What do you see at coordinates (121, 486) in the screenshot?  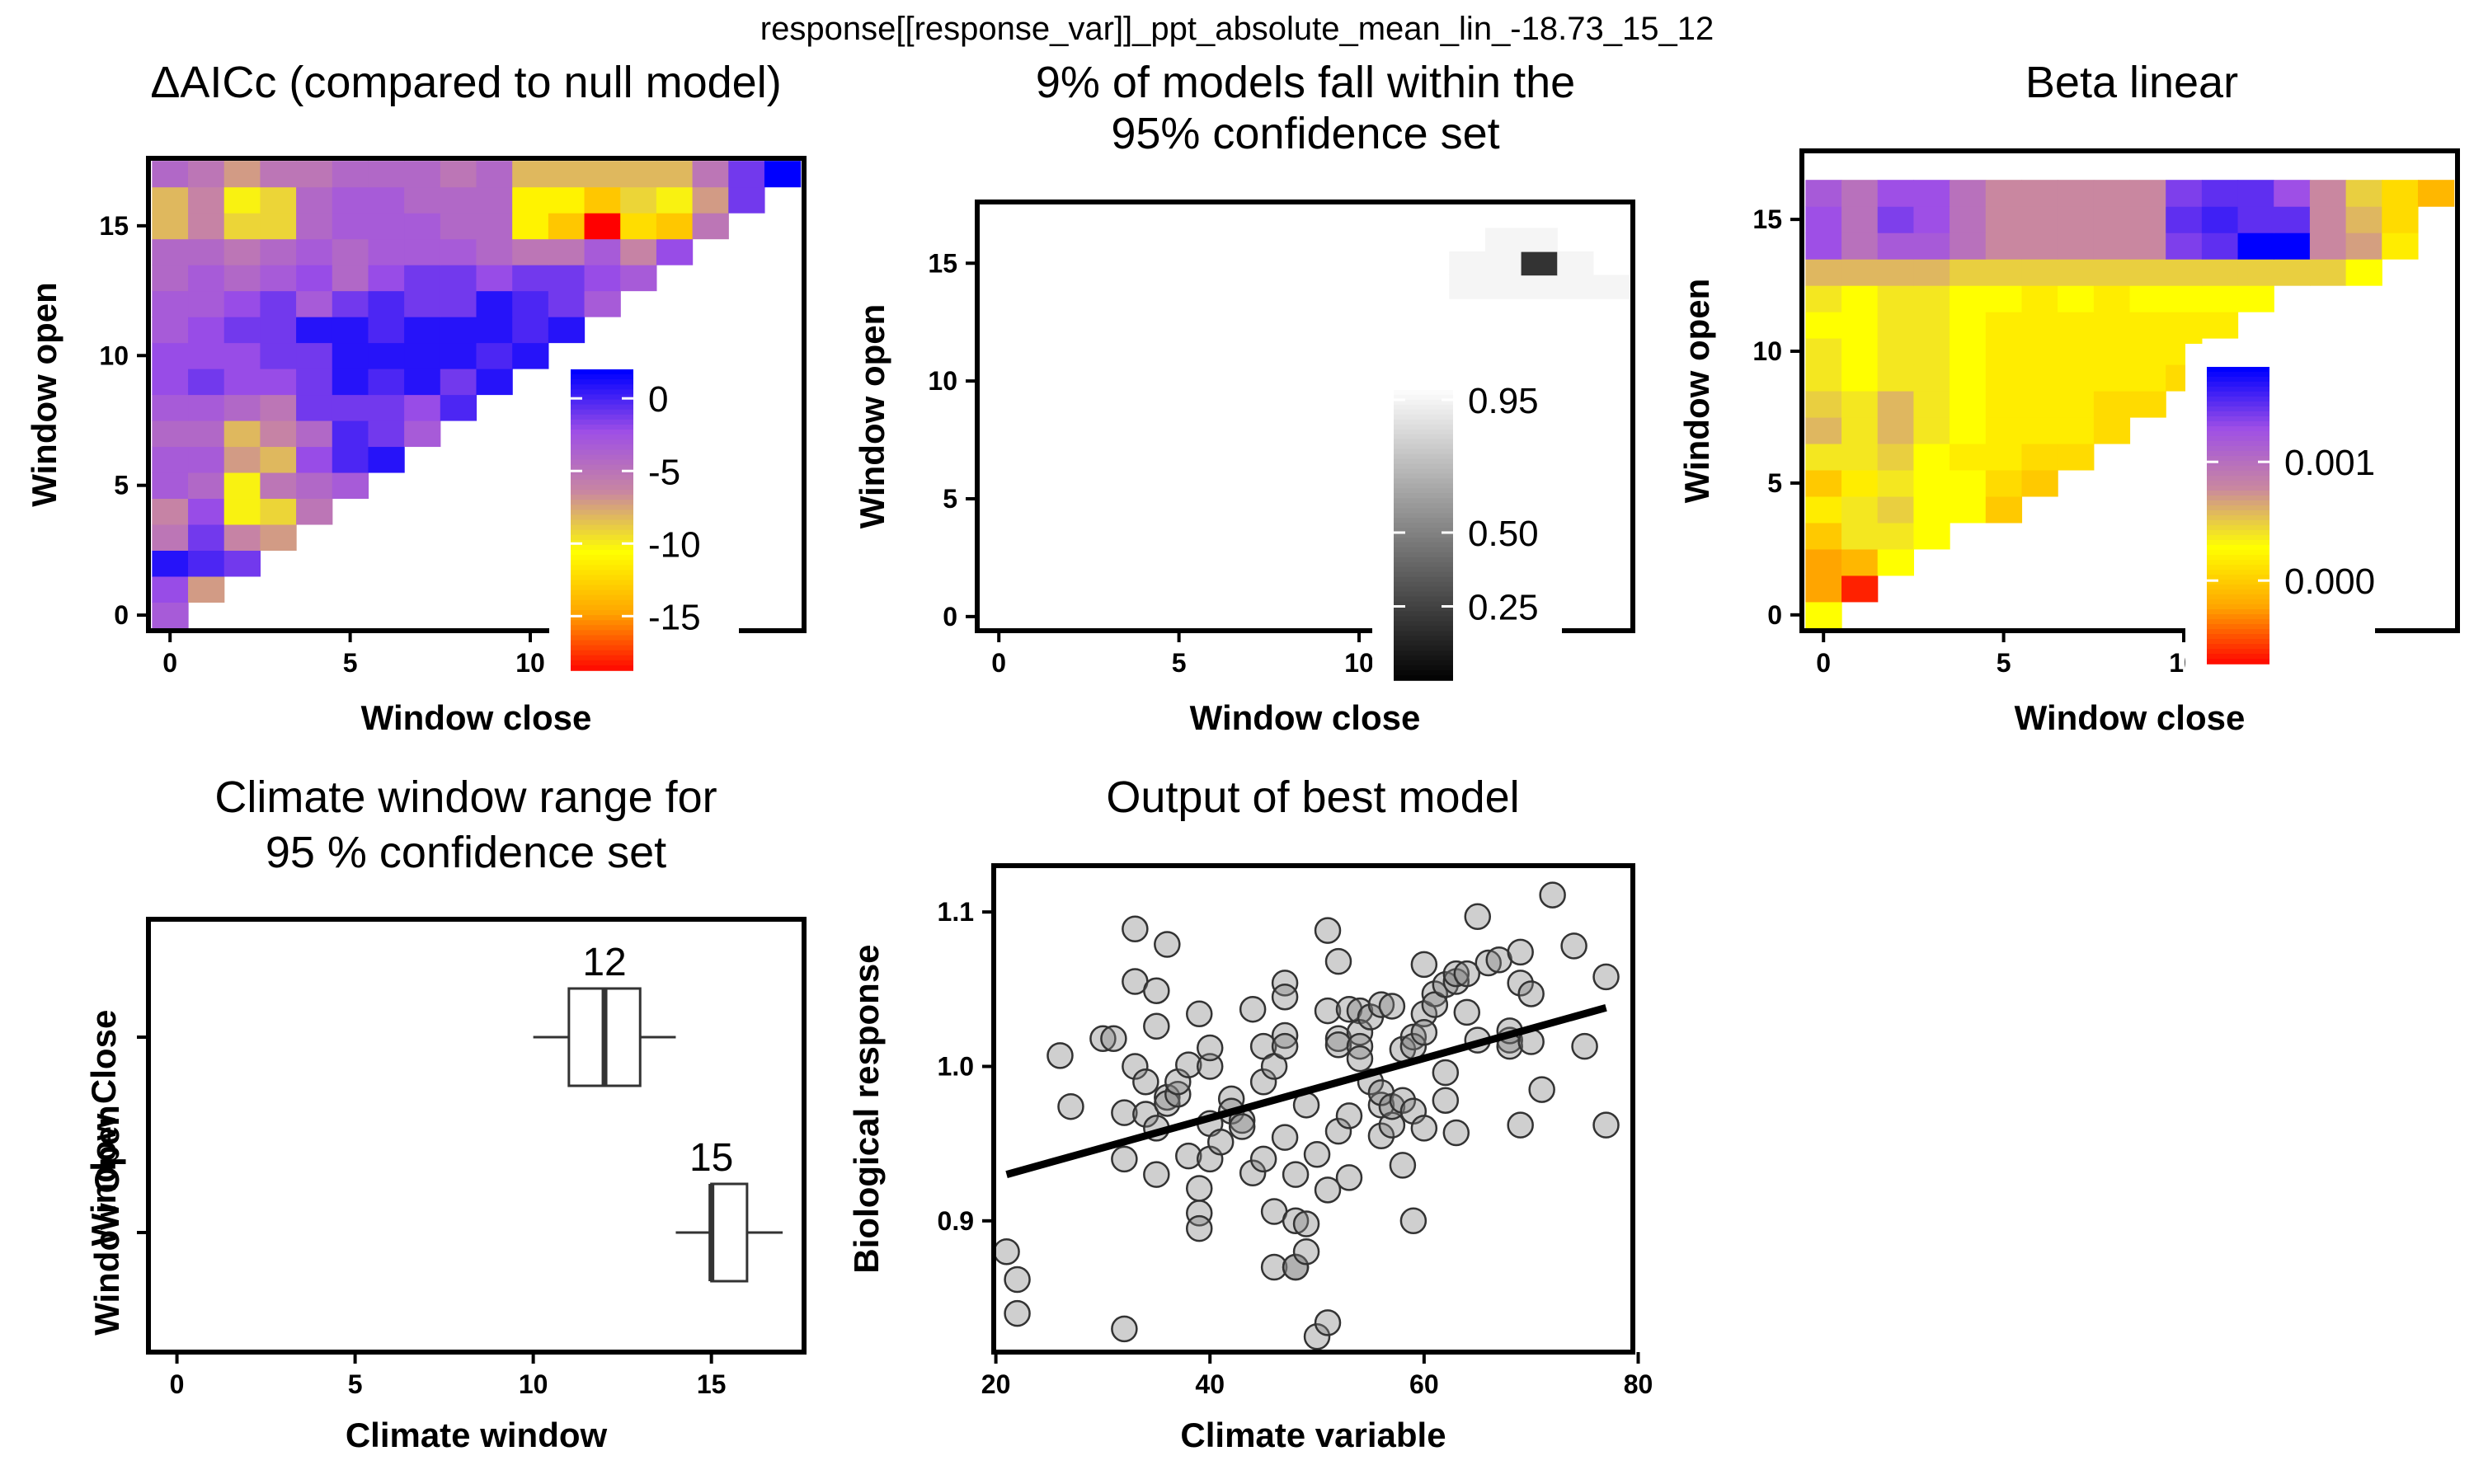 I see `y-tick-label: 5` at bounding box center [121, 486].